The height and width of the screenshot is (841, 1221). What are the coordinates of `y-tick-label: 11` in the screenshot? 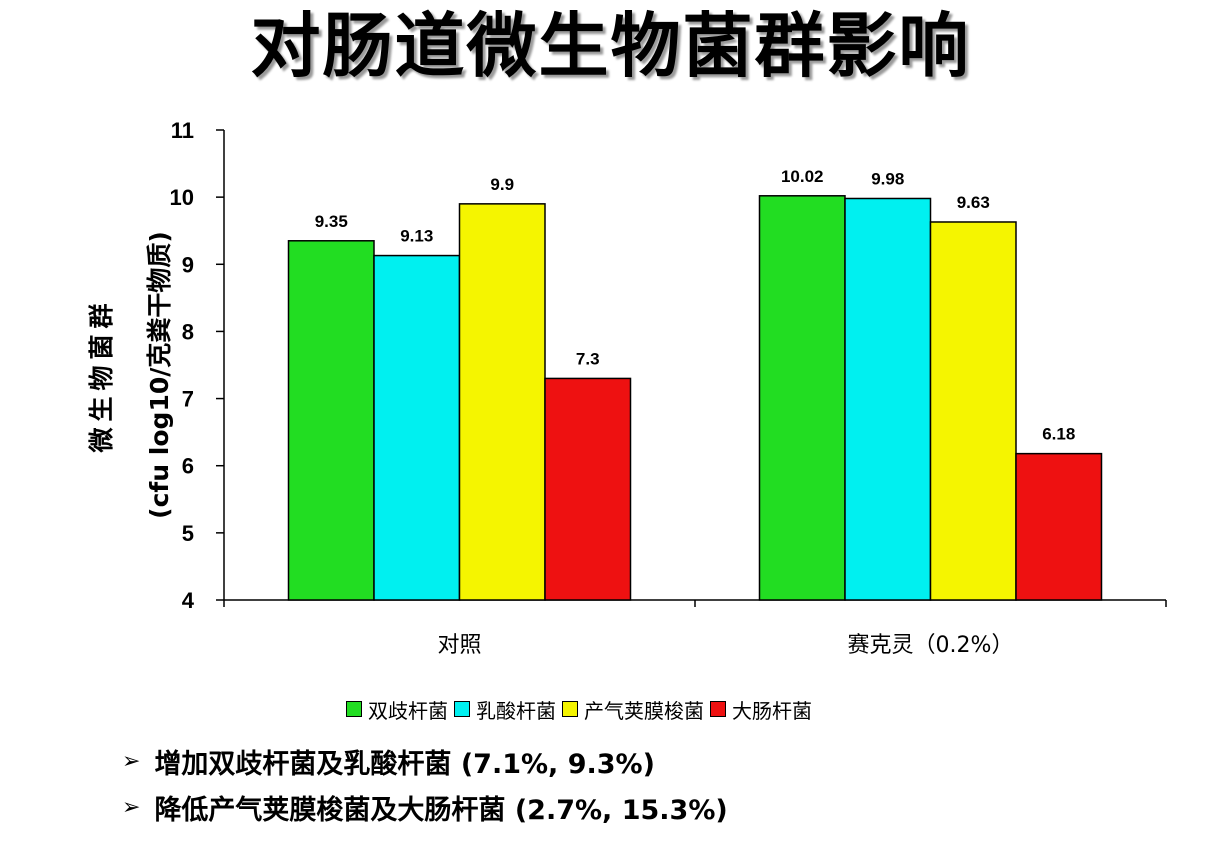 It's located at (182, 130).